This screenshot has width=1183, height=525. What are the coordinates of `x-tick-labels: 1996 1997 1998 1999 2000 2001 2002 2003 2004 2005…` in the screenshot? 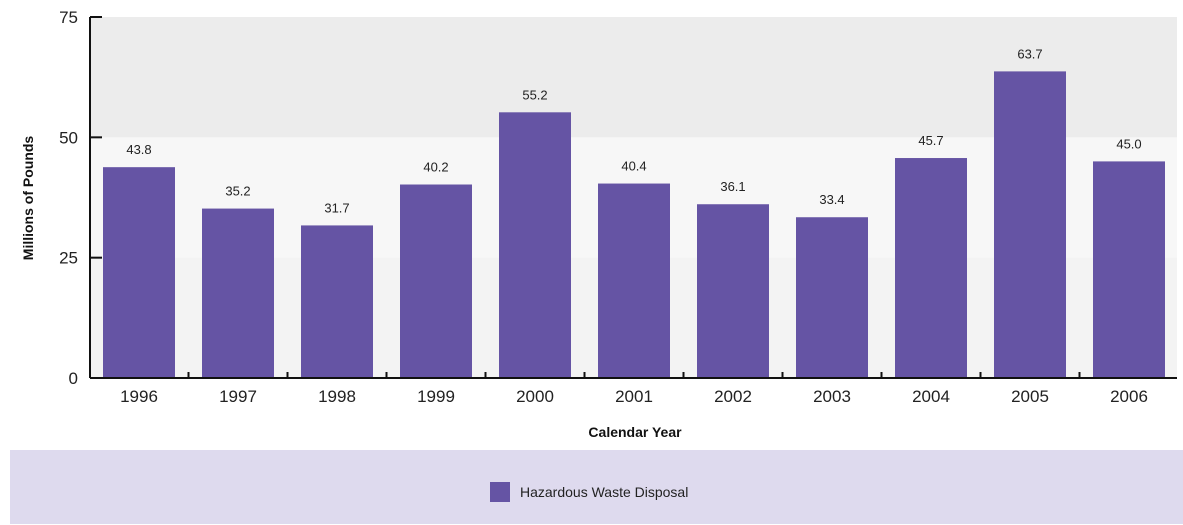 It's located at (634, 396).